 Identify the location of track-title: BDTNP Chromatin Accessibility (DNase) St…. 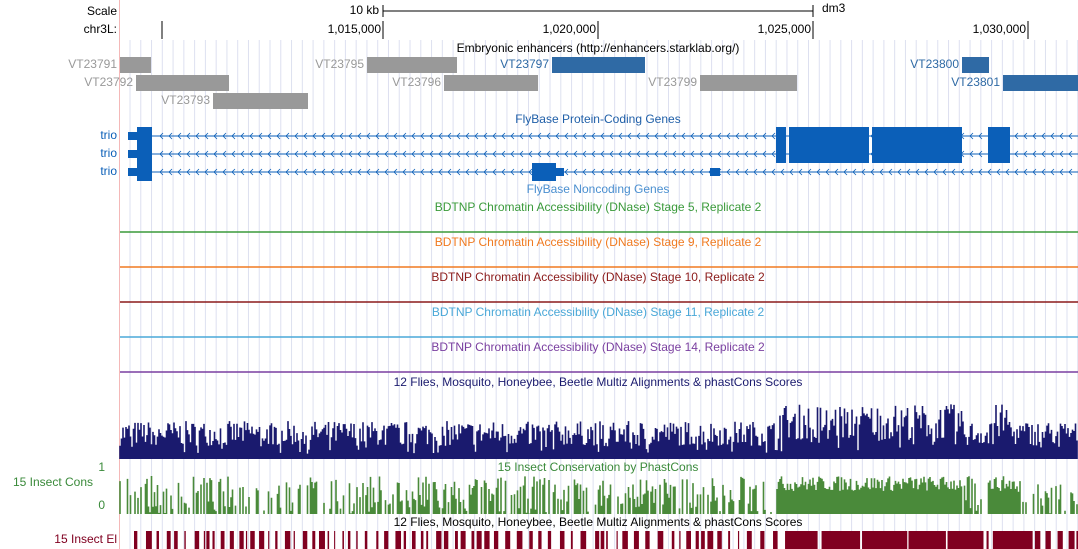
(598, 312).